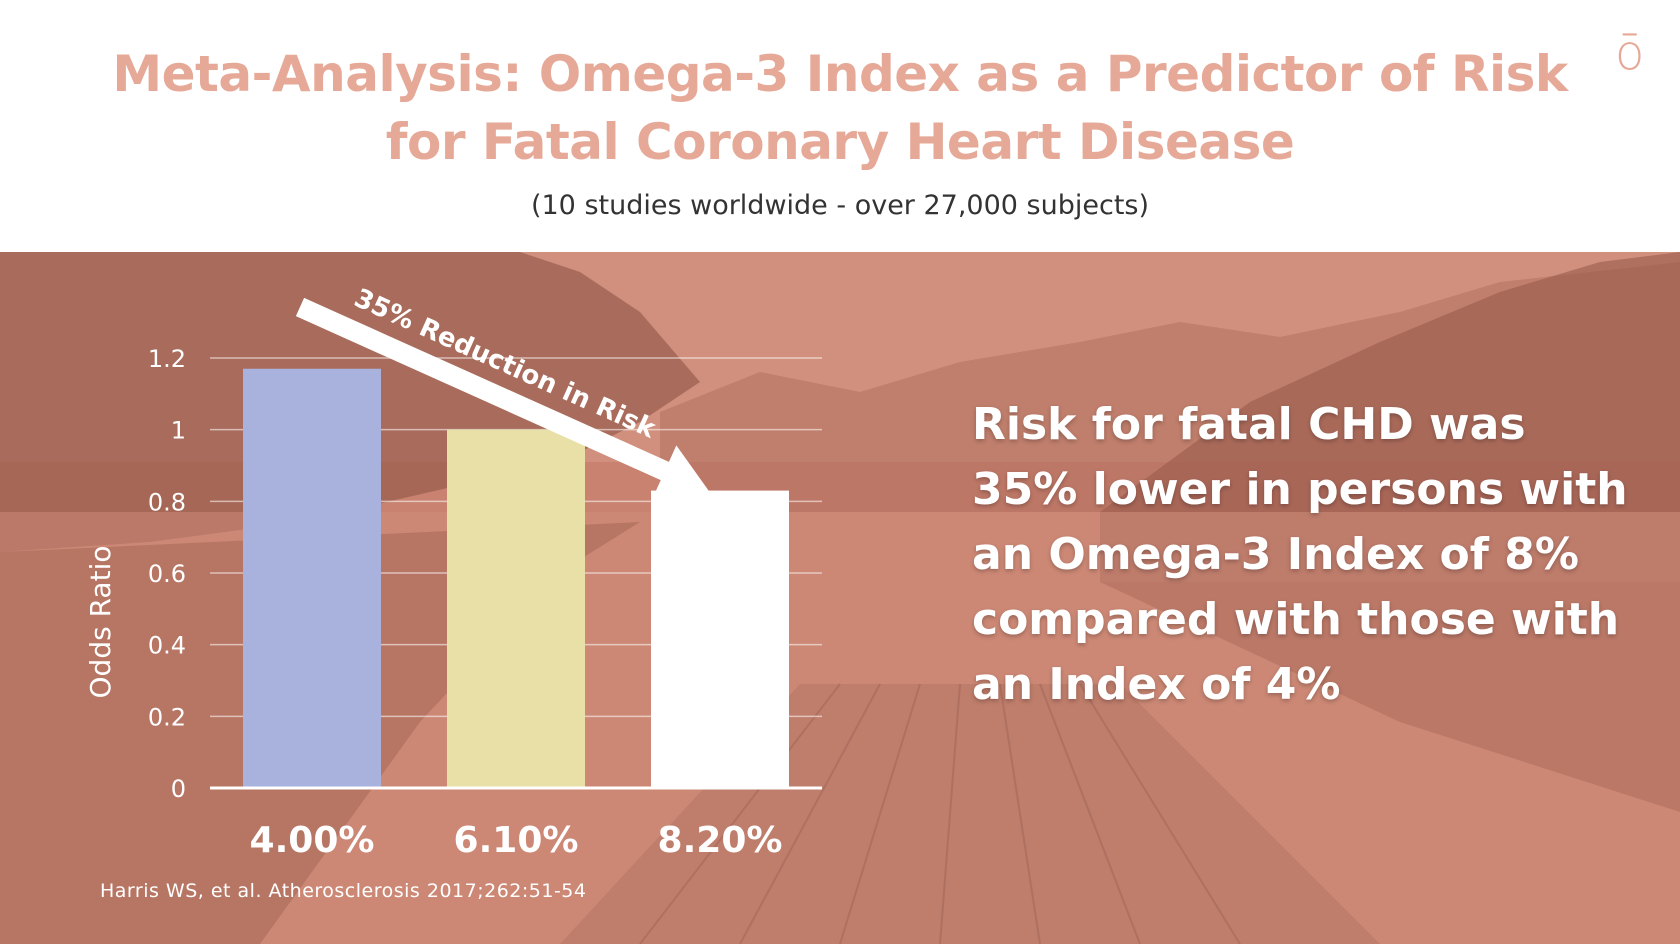  What do you see at coordinates (1249, 424) in the screenshot?
I see `callout-line-1: Risk for fatal CHD was` at bounding box center [1249, 424].